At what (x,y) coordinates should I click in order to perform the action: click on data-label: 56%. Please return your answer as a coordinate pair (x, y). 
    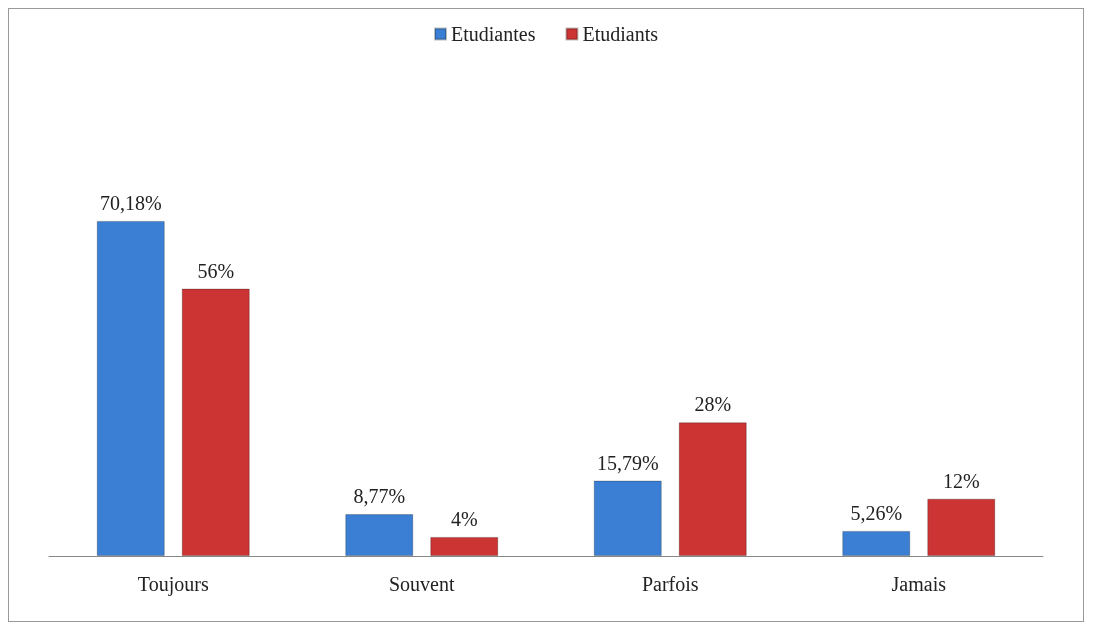
    Looking at the image, I should click on (216, 270).